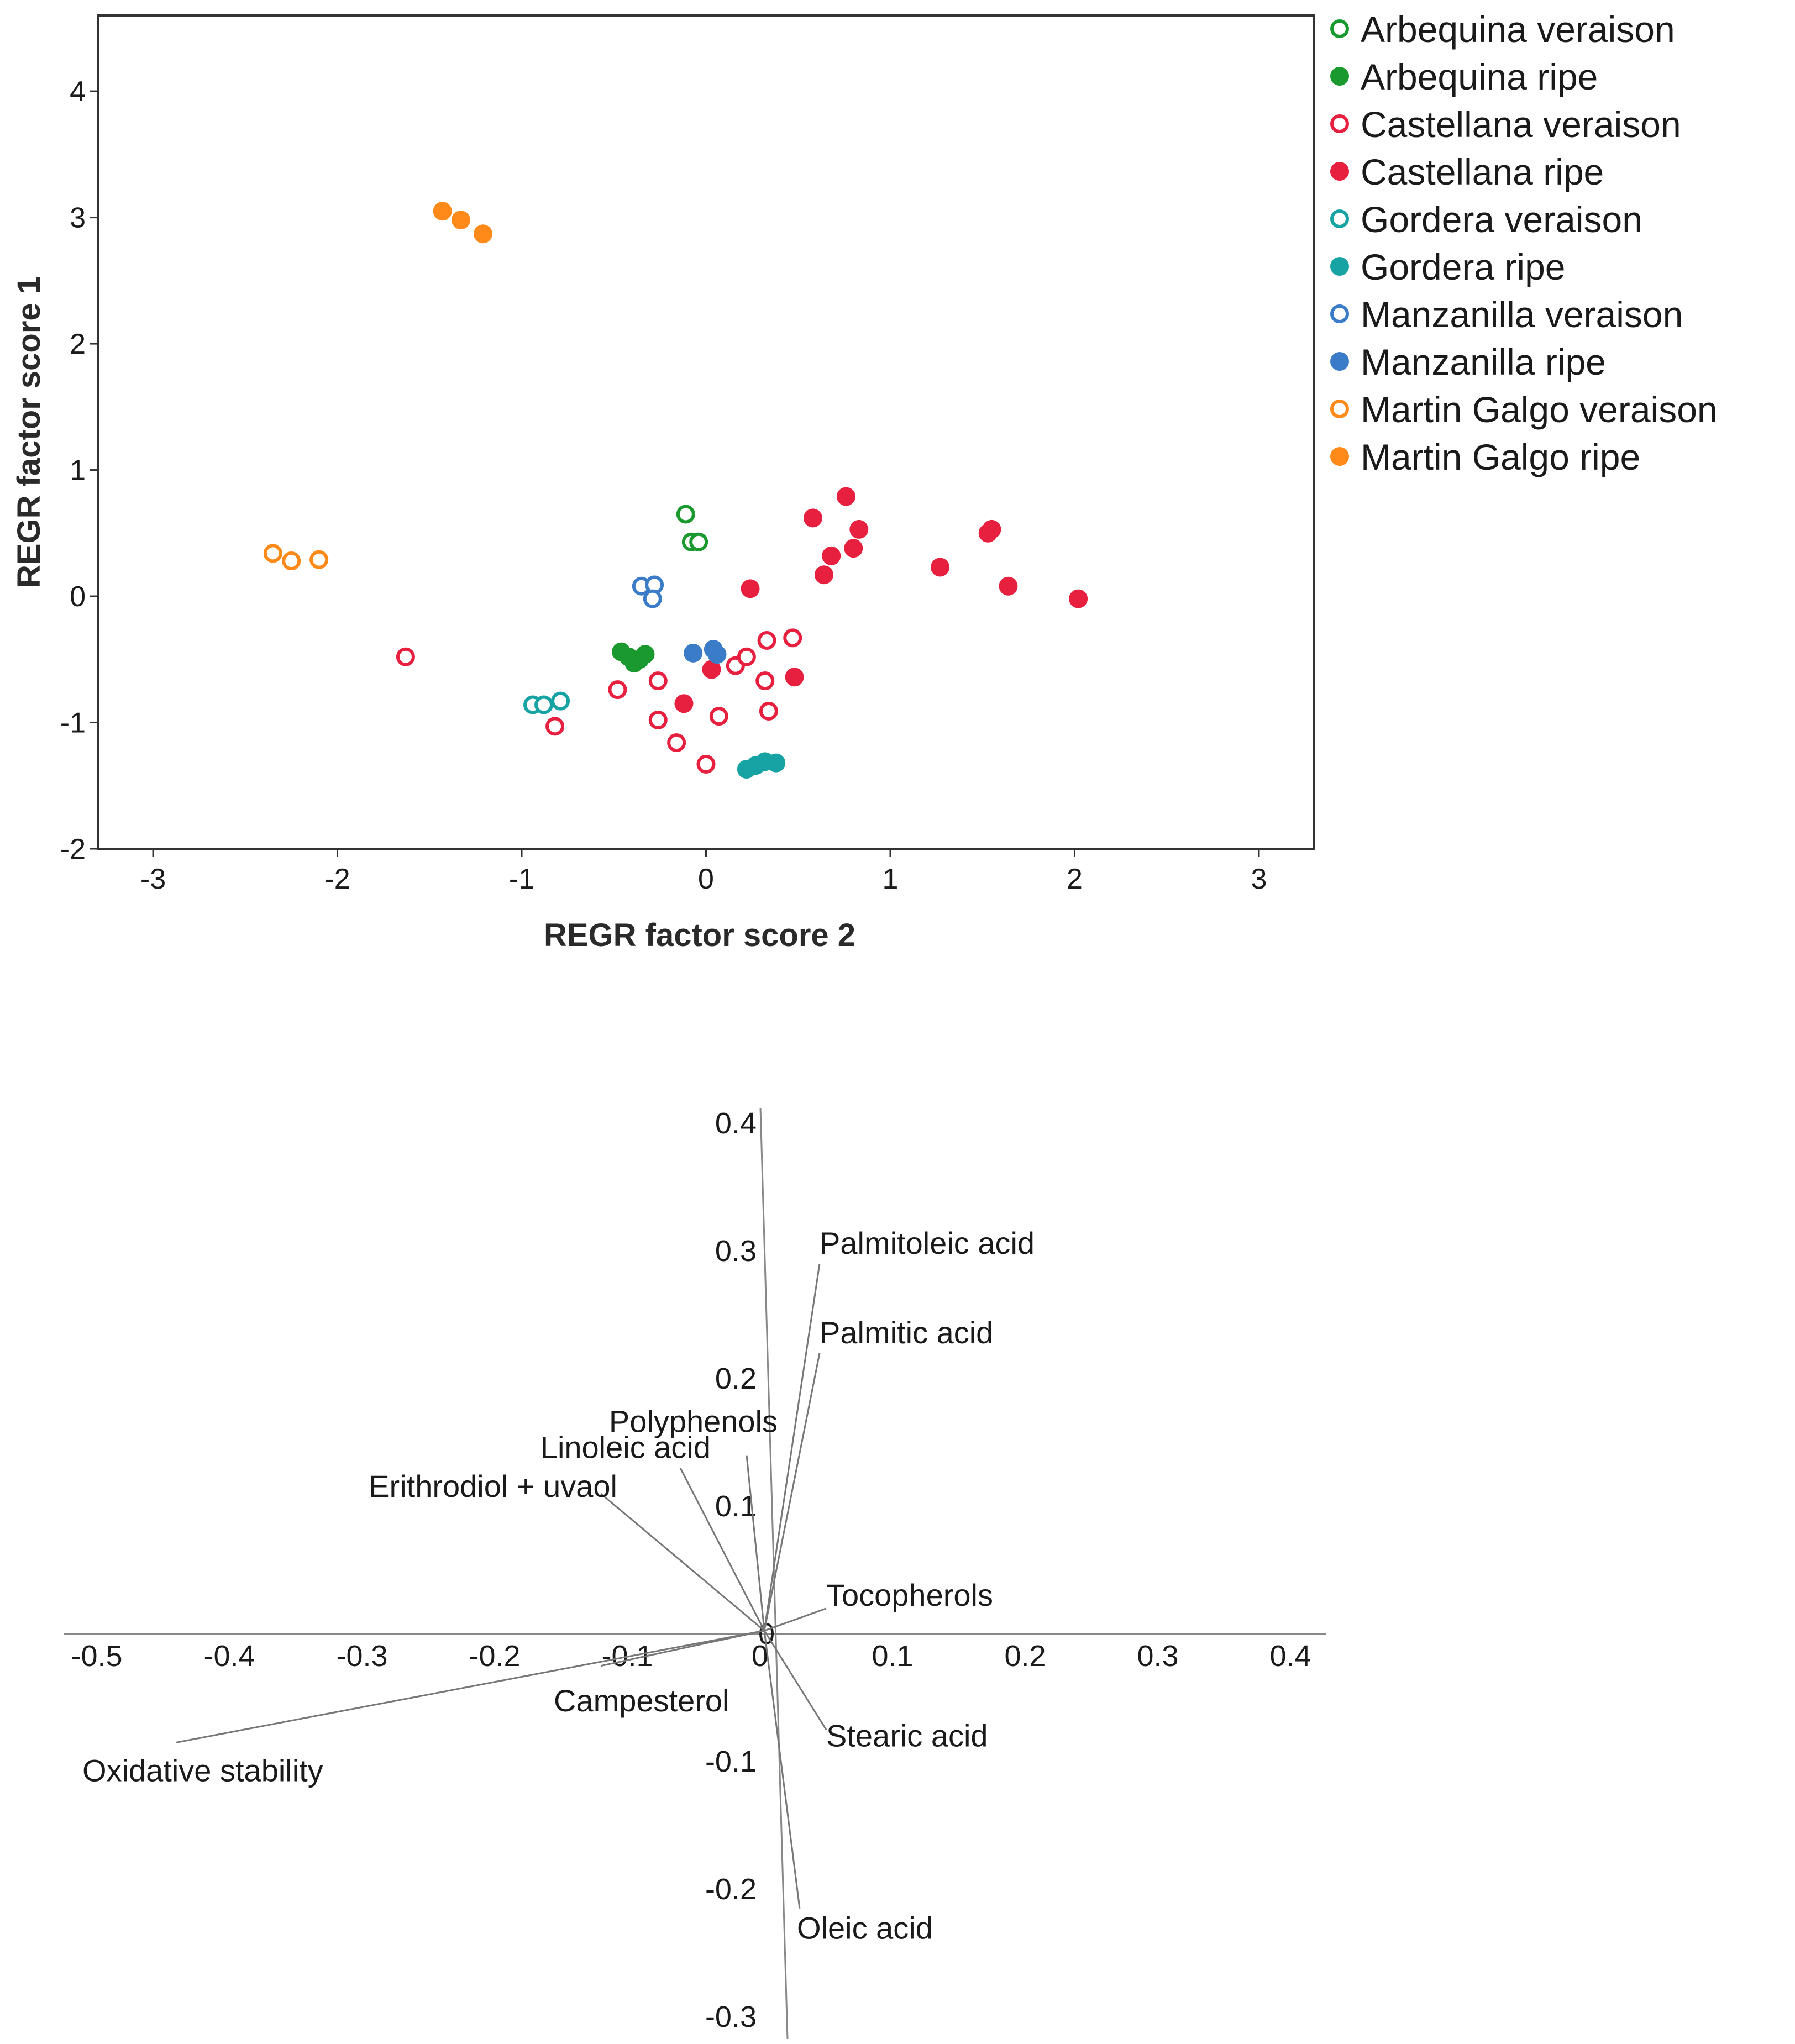 The image size is (1795, 2044). Describe the element at coordinates (706, 879) in the screenshot. I see `x-tick-label: 0` at that location.